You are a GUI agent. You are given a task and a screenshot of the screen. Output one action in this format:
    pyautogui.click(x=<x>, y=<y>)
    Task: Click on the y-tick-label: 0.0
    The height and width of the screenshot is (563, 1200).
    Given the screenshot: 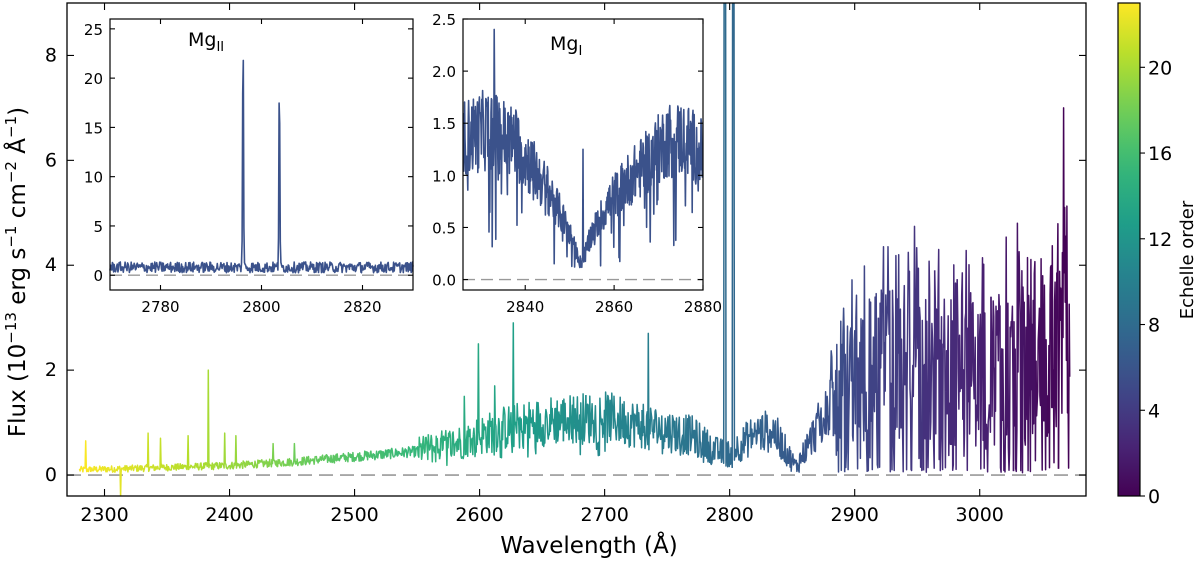 What is the action you would take?
    pyautogui.click(x=444, y=281)
    